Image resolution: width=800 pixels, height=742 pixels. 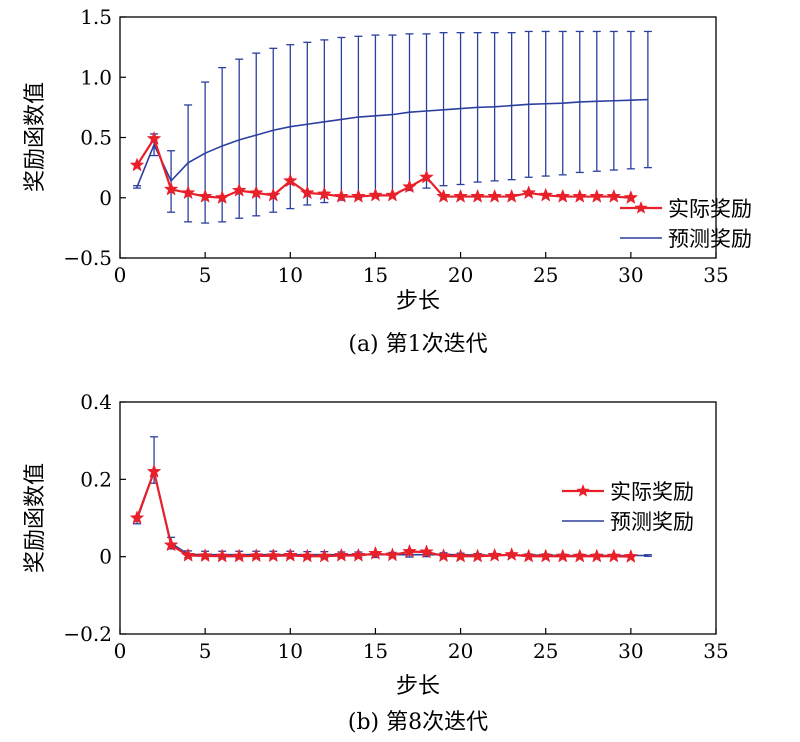 I want to click on error-bars, so click(x=392, y=497).